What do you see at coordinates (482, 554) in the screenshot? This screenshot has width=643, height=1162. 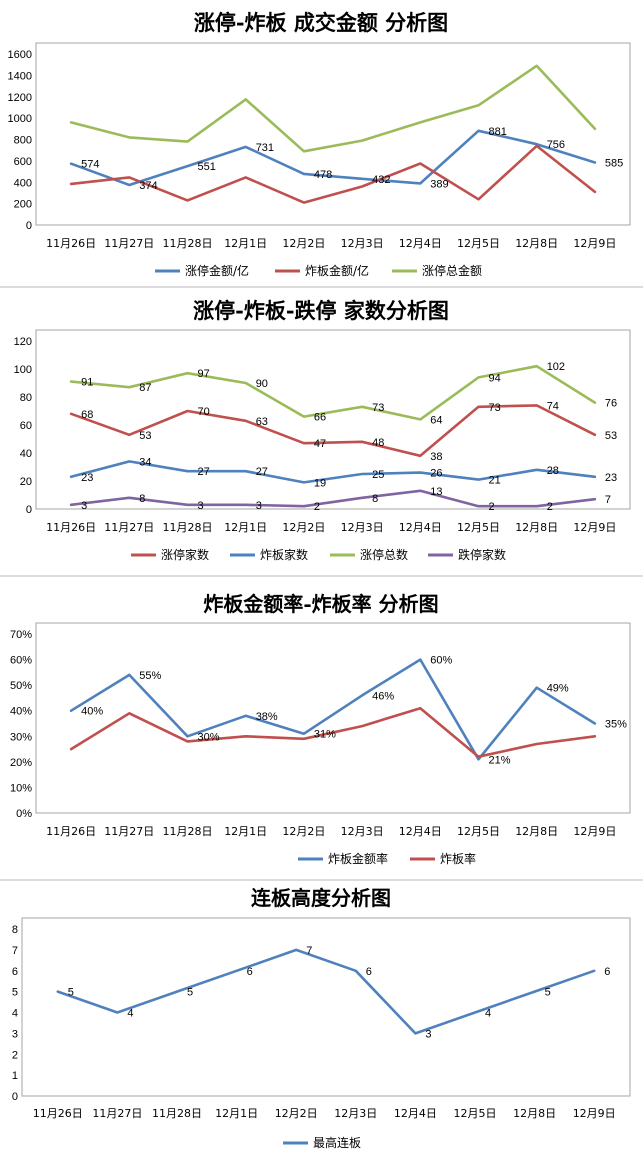 I see `legend-label: 跌停家数` at bounding box center [482, 554].